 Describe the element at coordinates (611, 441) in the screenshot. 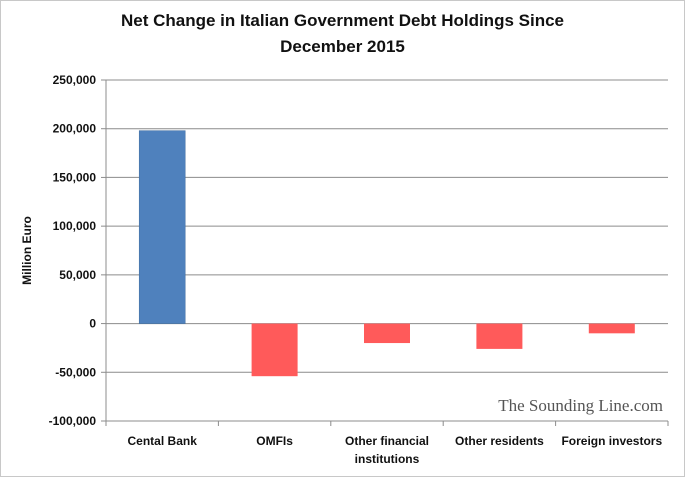

I see `x-tick-label: Foreign investors` at that location.